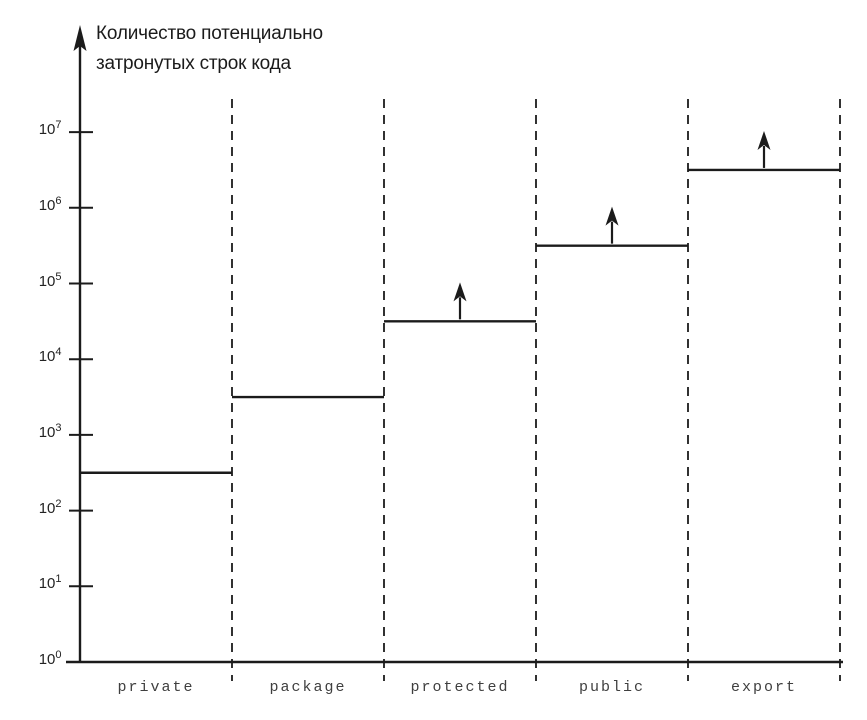  What do you see at coordinates (50, 129) in the screenshot?
I see `y-tick-label: 10⁷` at bounding box center [50, 129].